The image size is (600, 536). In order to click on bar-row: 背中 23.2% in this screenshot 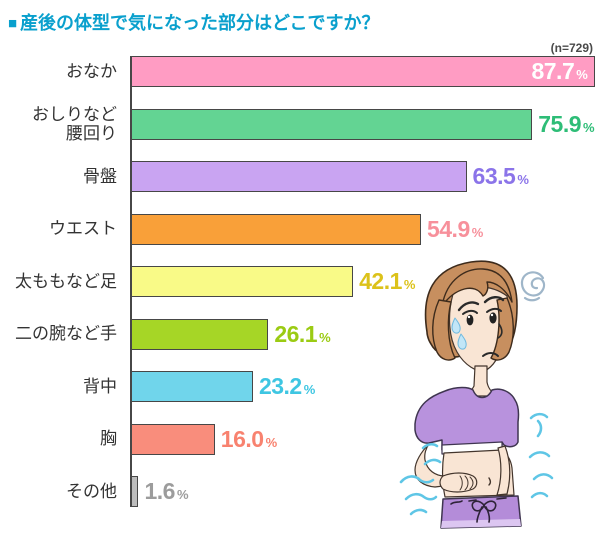, I will do `click(300, 397)`.